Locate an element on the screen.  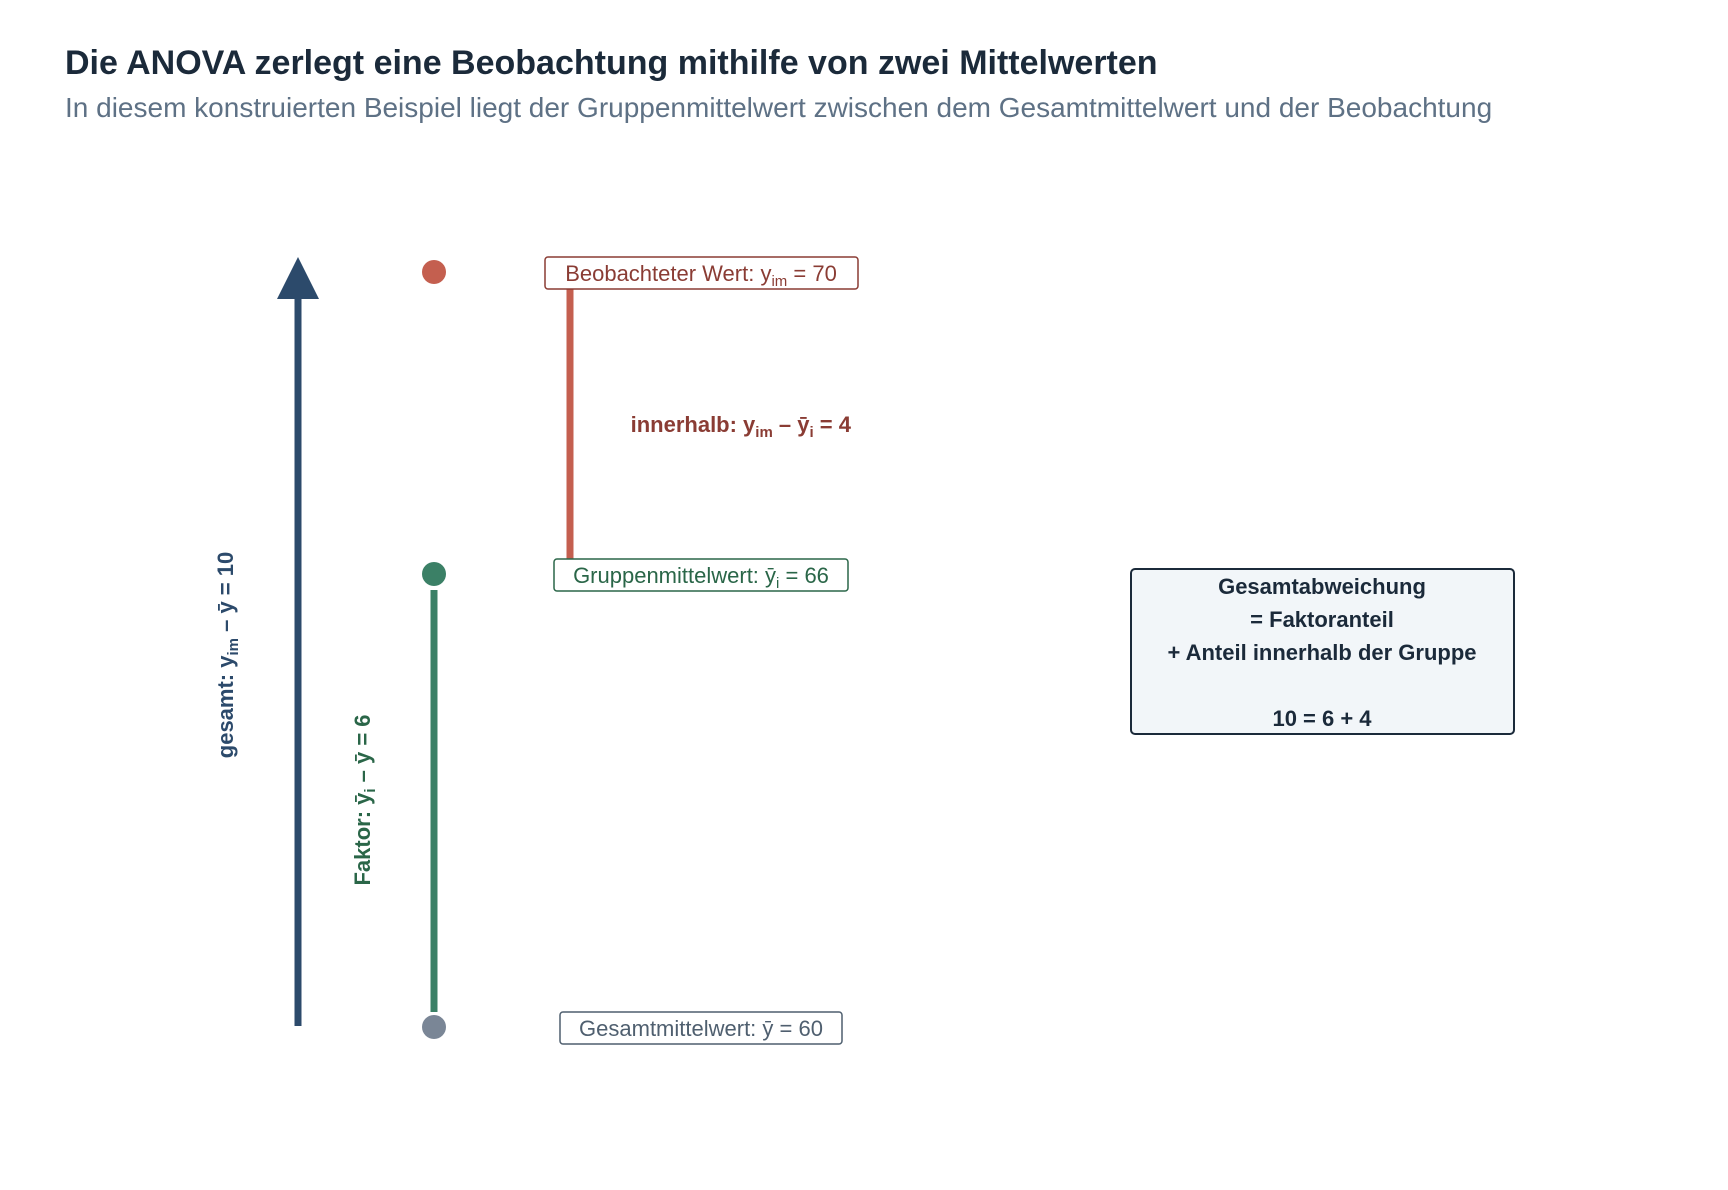
observed-value-label: Beobachteter Wert: yim = 70 is located at coordinates (701, 275).